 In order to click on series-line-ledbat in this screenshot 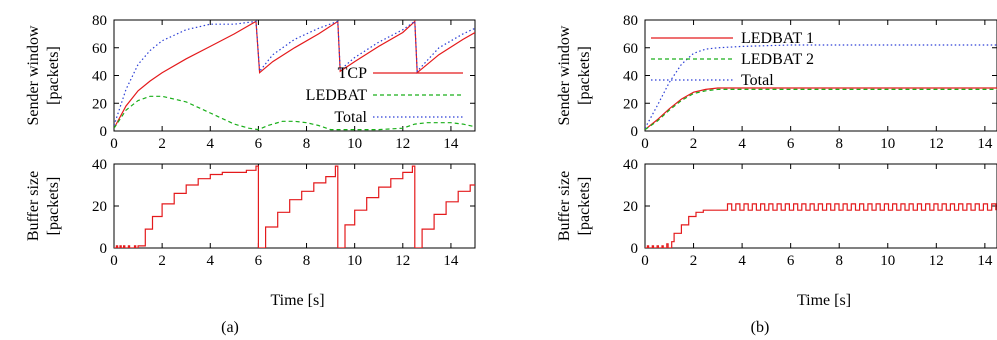, I will do `click(294, 113)`.